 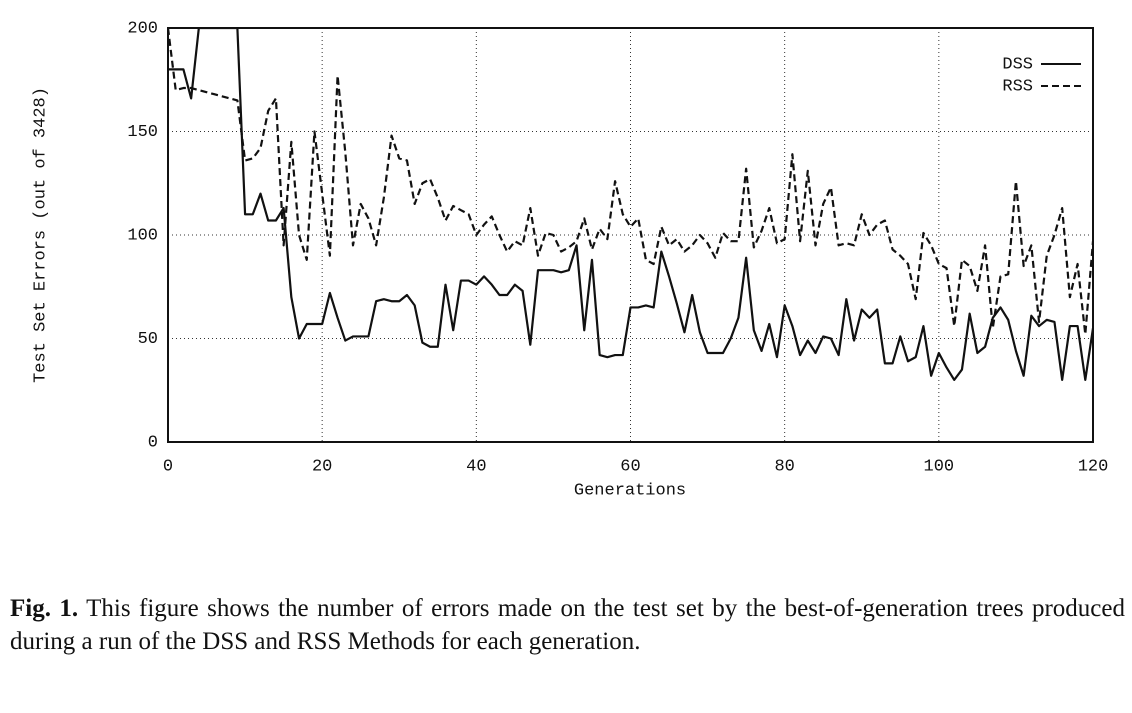 I want to click on legend-label: DSS, so click(x=1017, y=64).